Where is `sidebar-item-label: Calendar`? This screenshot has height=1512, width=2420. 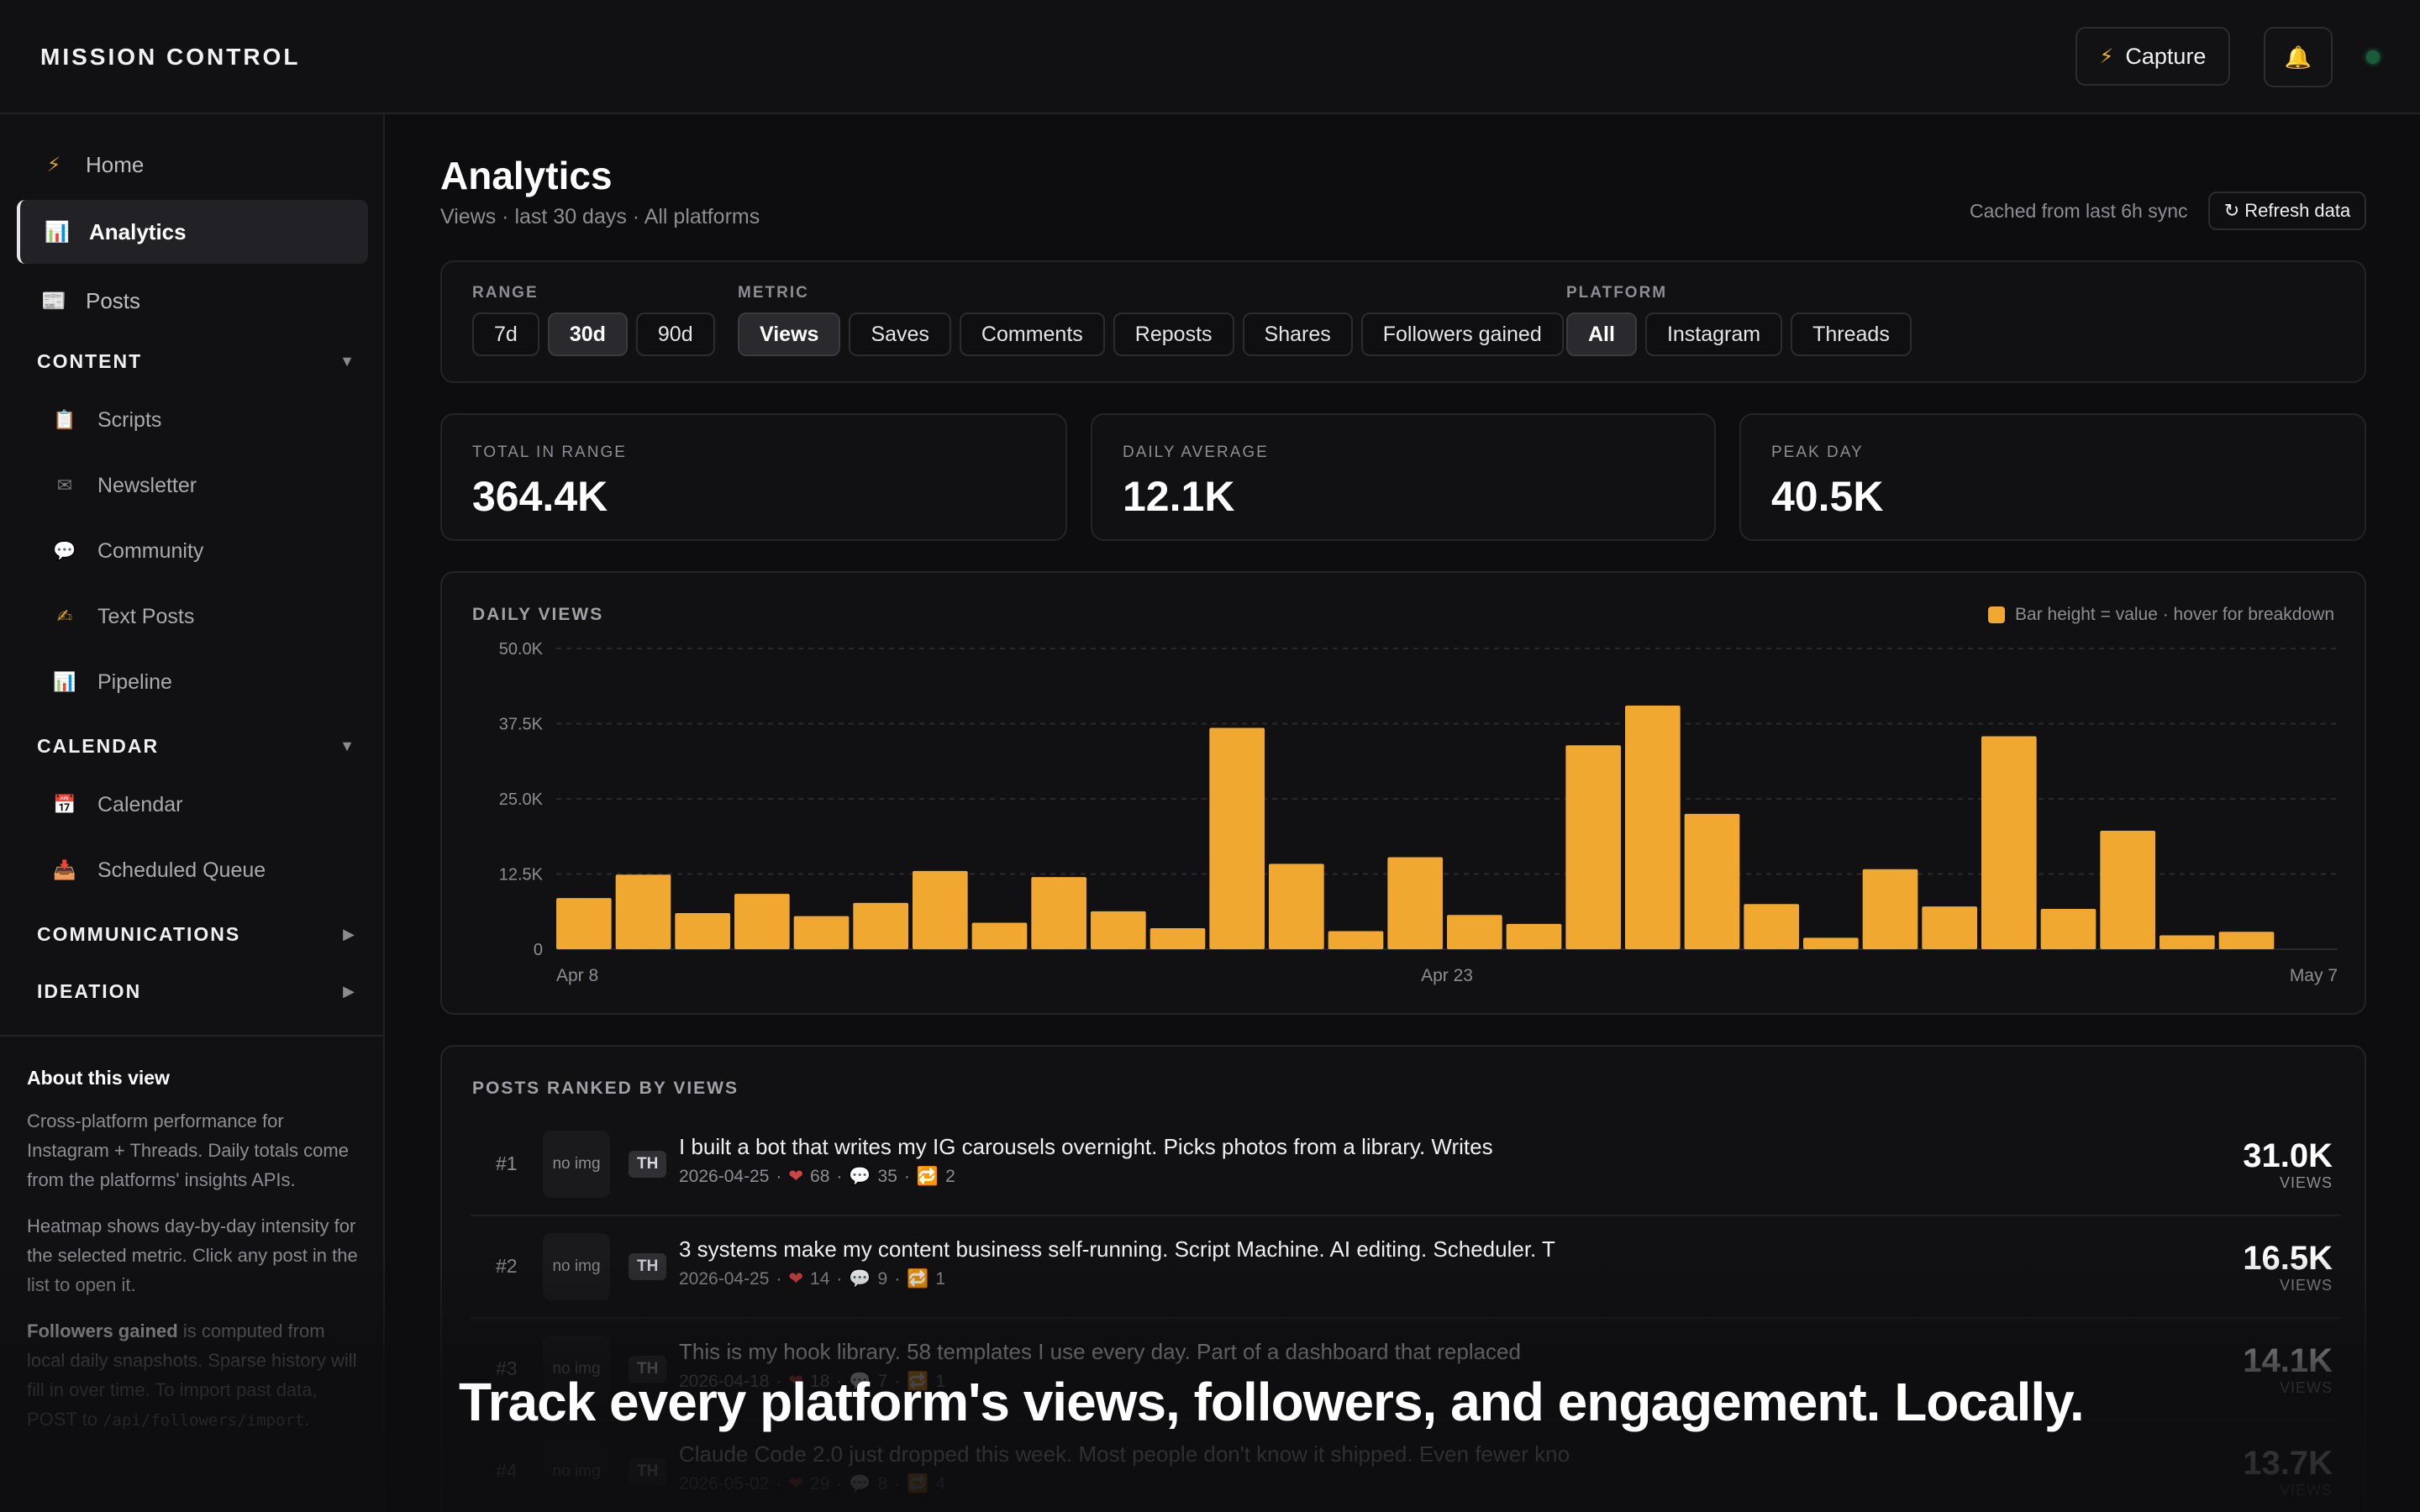
sidebar-item-label: Calendar is located at coordinates (140, 804).